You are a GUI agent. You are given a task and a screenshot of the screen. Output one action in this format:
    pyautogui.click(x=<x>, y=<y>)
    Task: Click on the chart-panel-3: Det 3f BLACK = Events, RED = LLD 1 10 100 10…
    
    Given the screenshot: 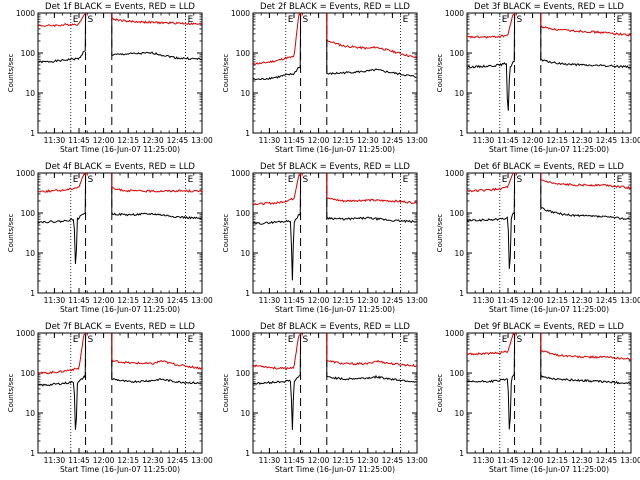 What is the action you would take?
    pyautogui.click(x=538, y=78)
    